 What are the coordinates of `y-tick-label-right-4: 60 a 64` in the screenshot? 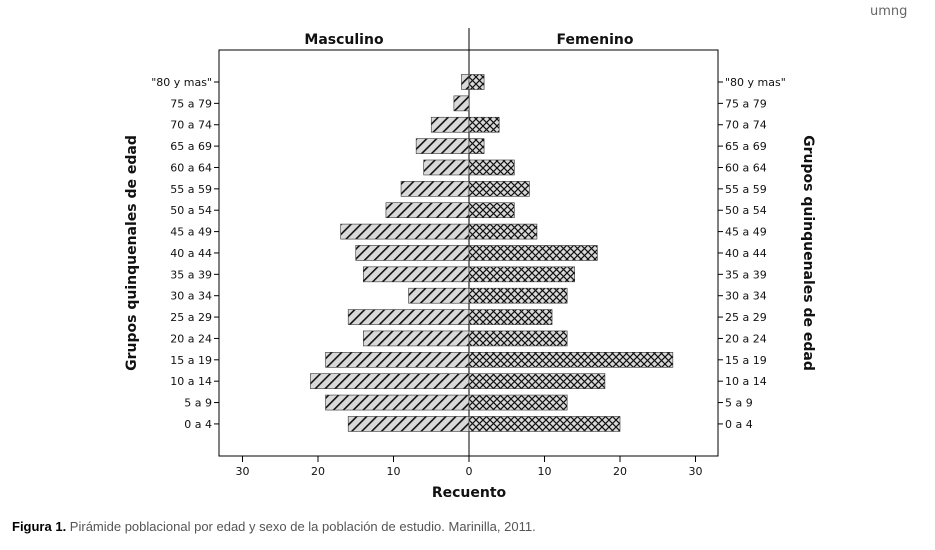 It's located at (746, 167).